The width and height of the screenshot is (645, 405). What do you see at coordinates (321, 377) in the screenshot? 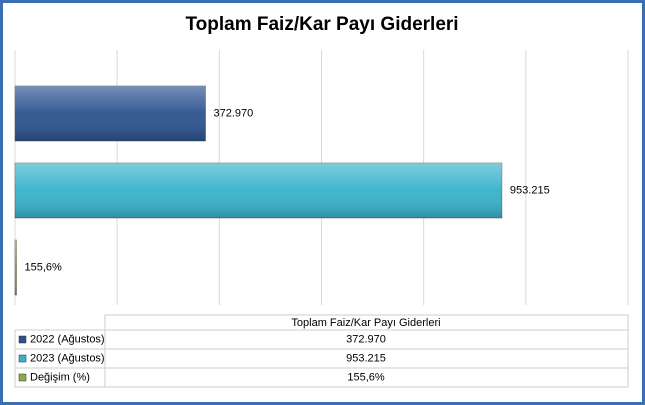
I see `table-row` at bounding box center [321, 377].